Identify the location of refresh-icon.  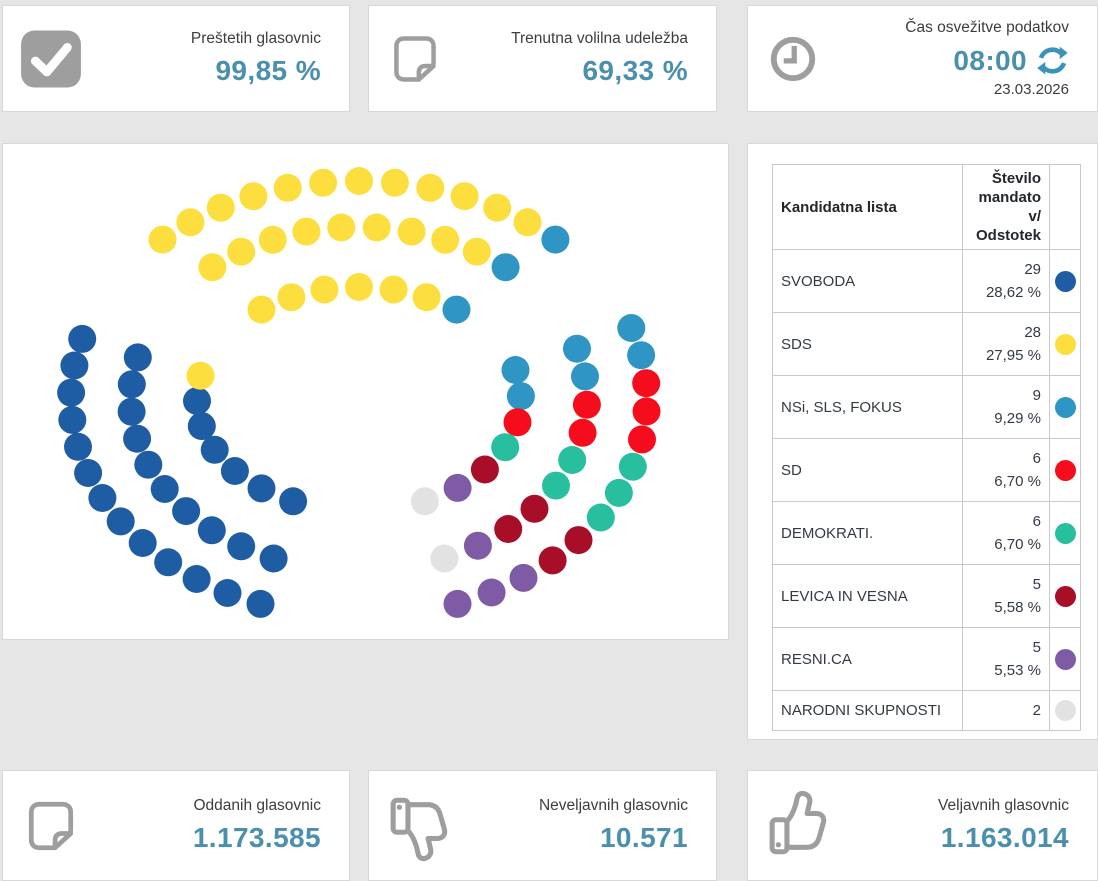
(1052, 60).